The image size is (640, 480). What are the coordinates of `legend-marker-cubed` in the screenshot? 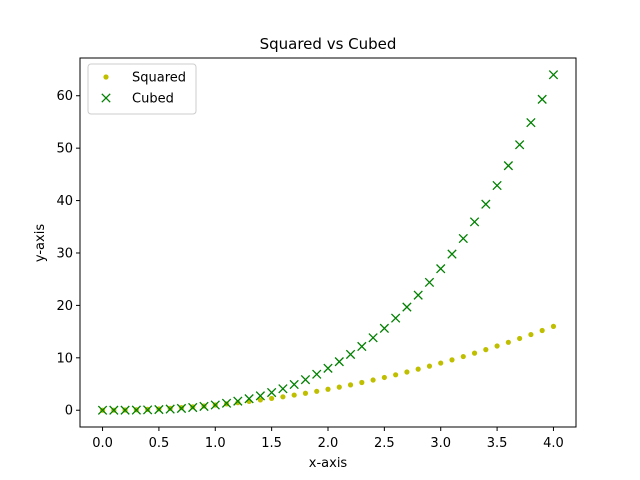 It's located at (106, 98).